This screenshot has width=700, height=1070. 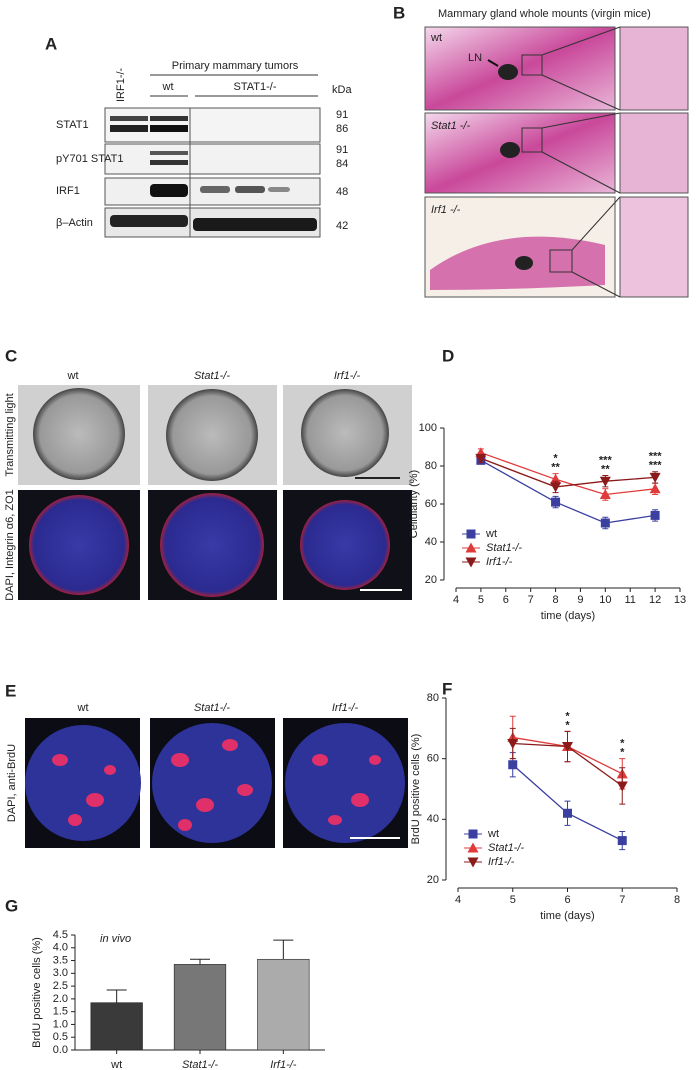 What do you see at coordinates (200, 1064) in the screenshot?
I see `x-tick-label: Stat1-/-` at bounding box center [200, 1064].